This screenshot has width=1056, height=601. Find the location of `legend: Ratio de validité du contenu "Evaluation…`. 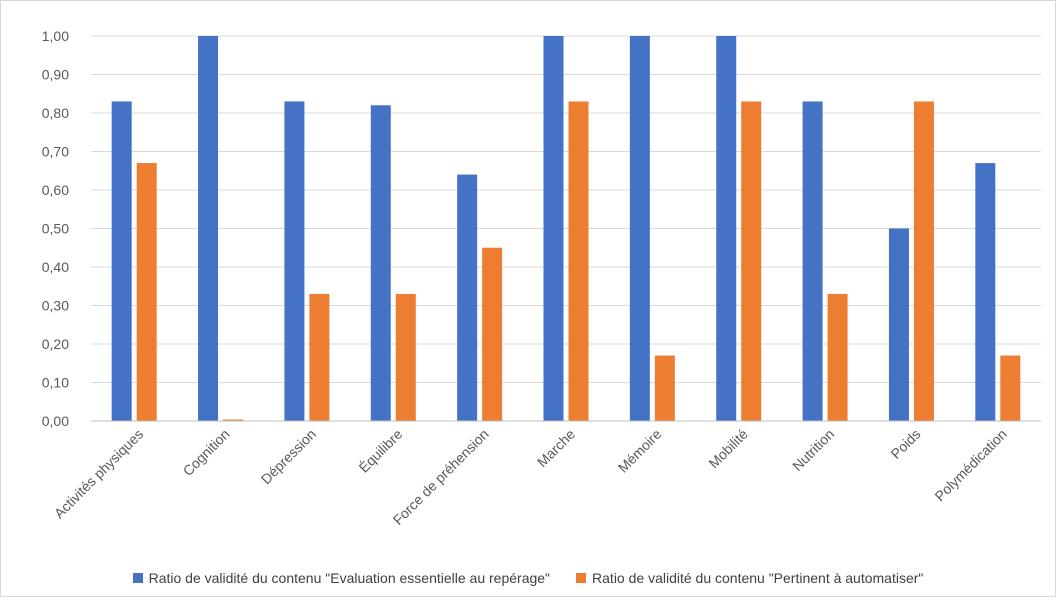

legend: Ratio de validité du contenu "Evaluation… is located at coordinates (528, 578).